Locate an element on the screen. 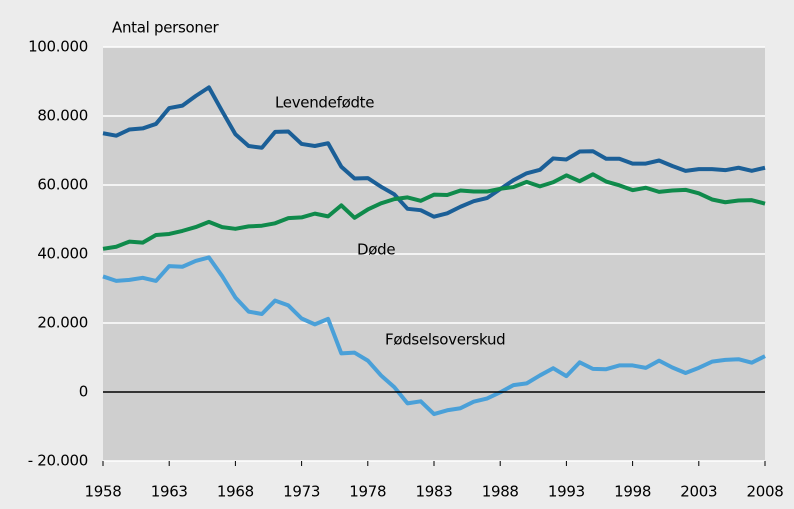 The height and width of the screenshot is (509, 794). y-tick-label: 0 is located at coordinates (83, 392).